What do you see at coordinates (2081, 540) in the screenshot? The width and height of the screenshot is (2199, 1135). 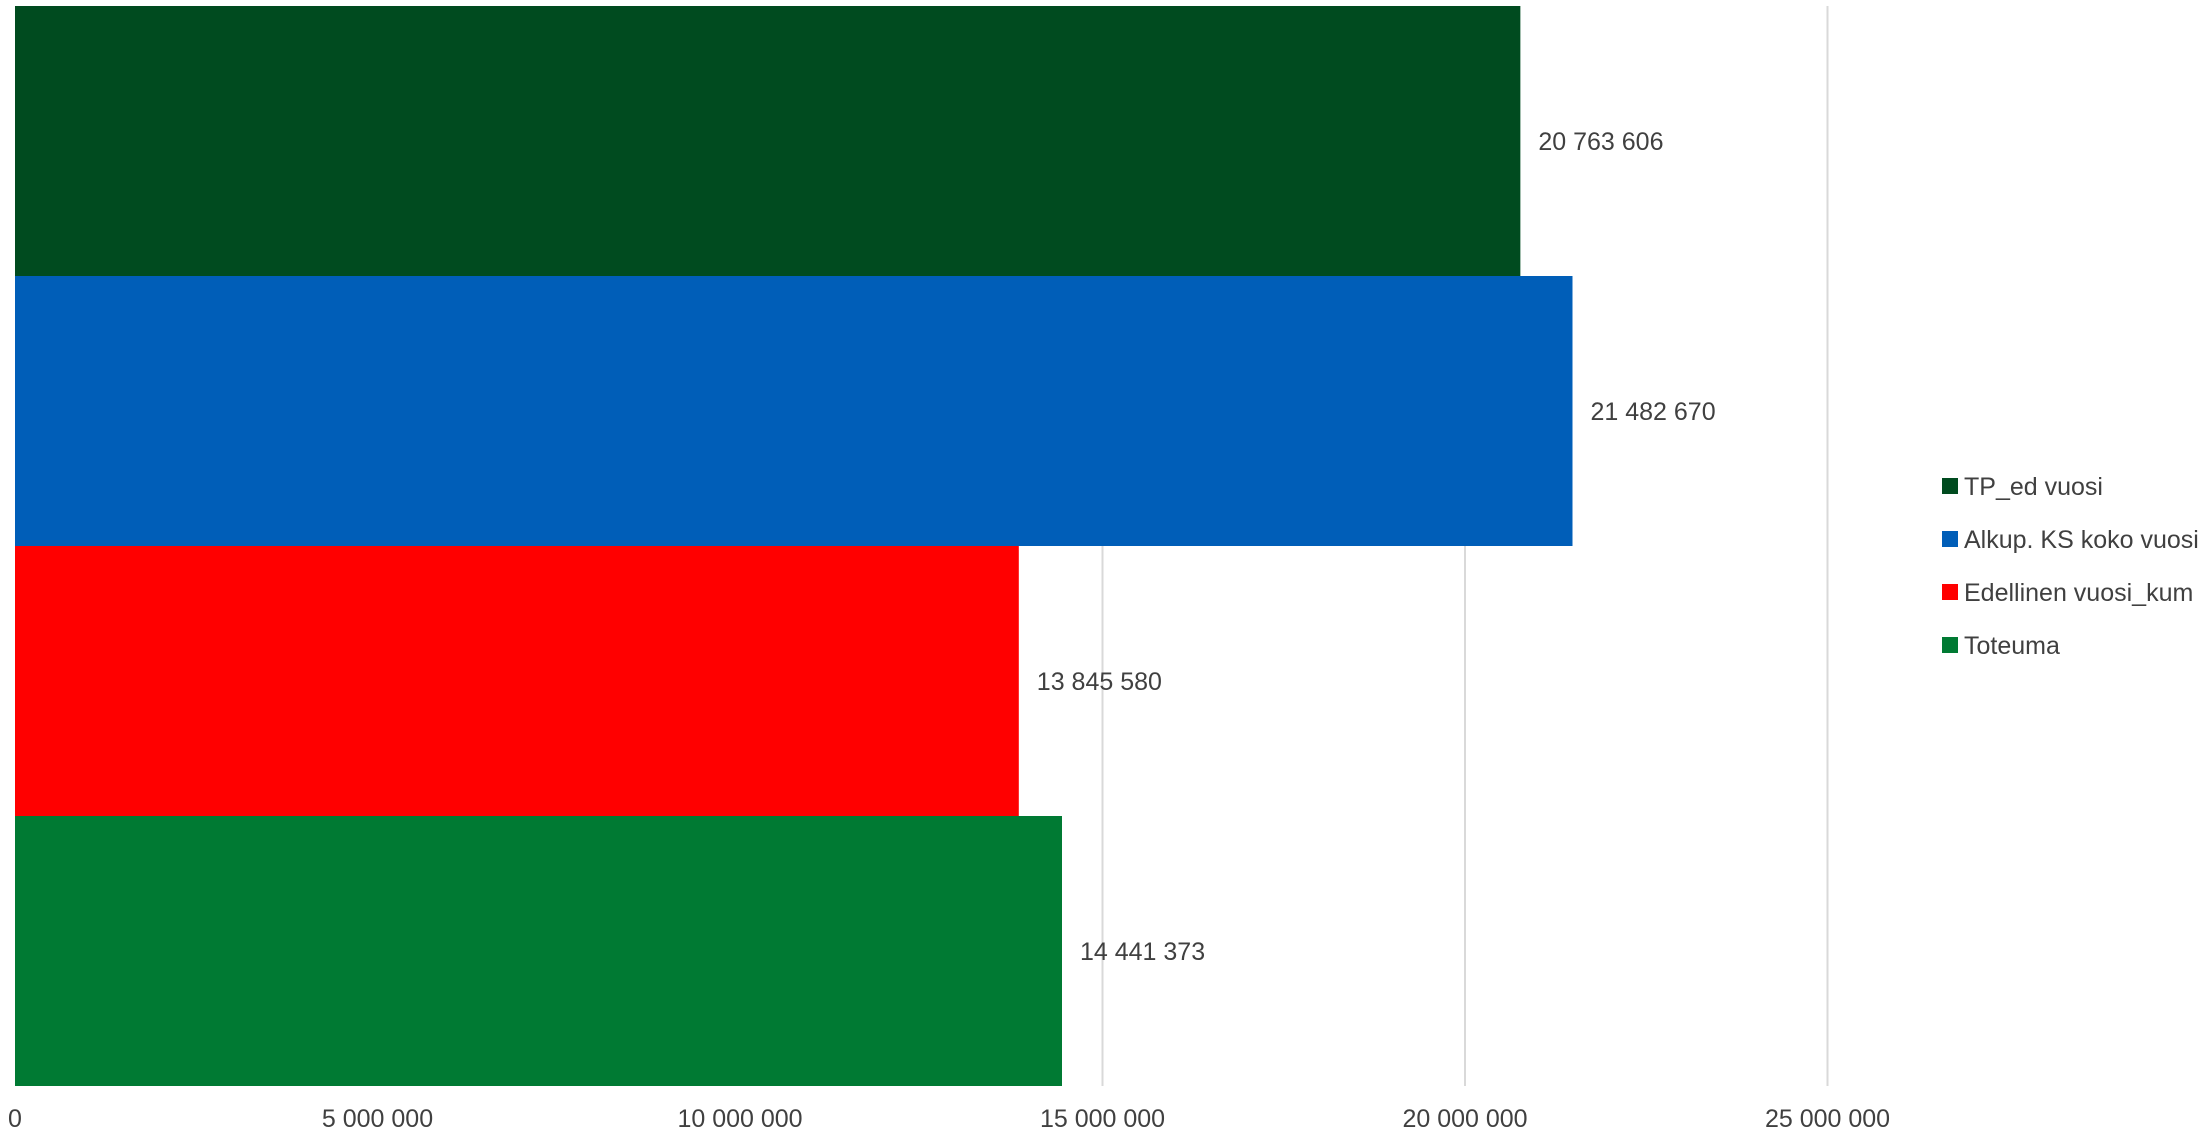 I see `legend-label: Alkup. KS koko vuosi` at bounding box center [2081, 540].